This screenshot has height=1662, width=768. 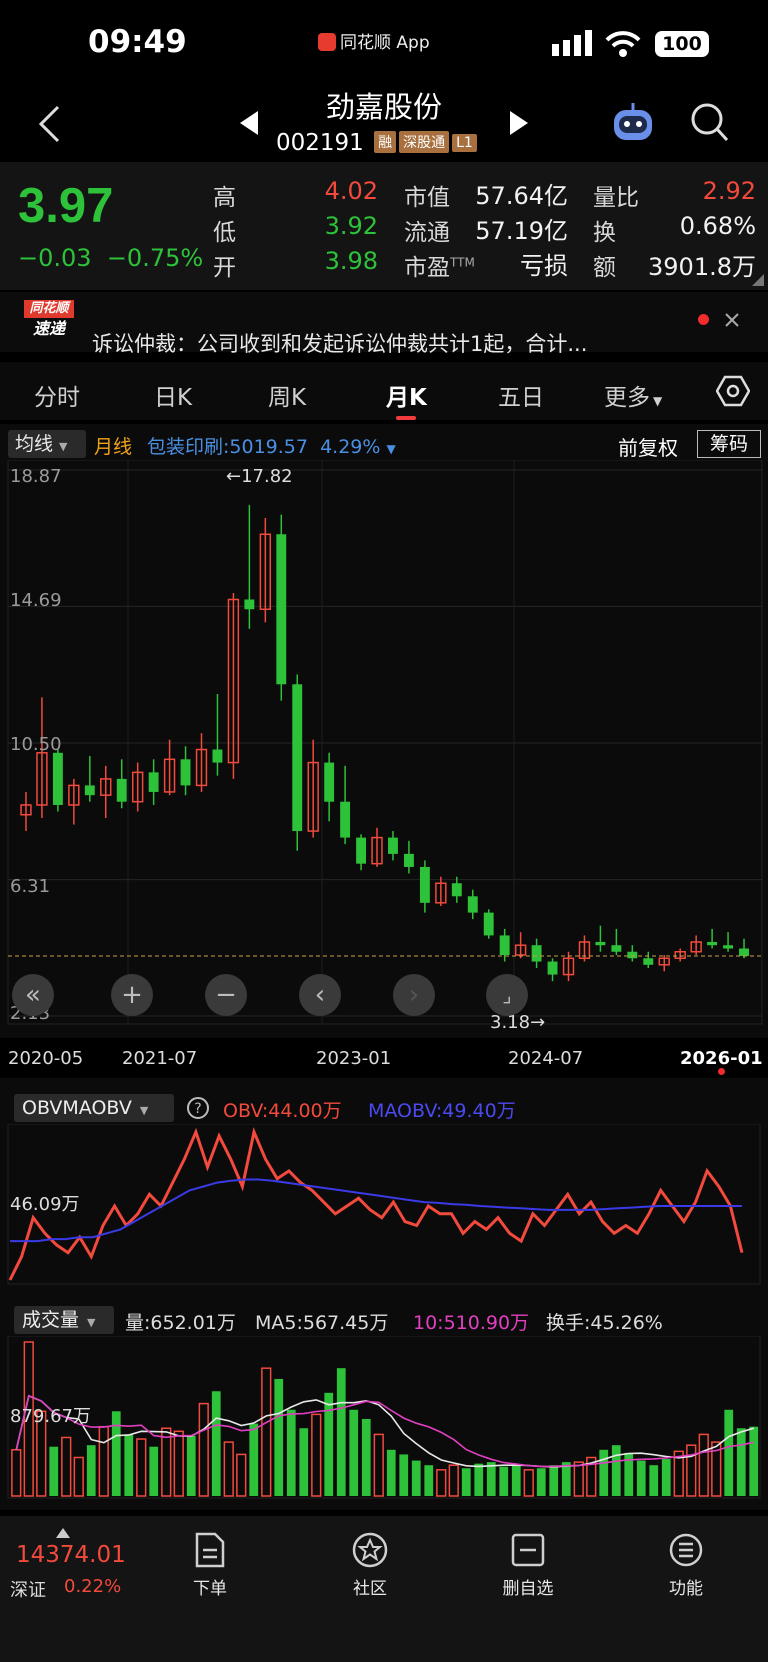 I want to click on nav-functions: 功能, so click(x=686, y=1565).